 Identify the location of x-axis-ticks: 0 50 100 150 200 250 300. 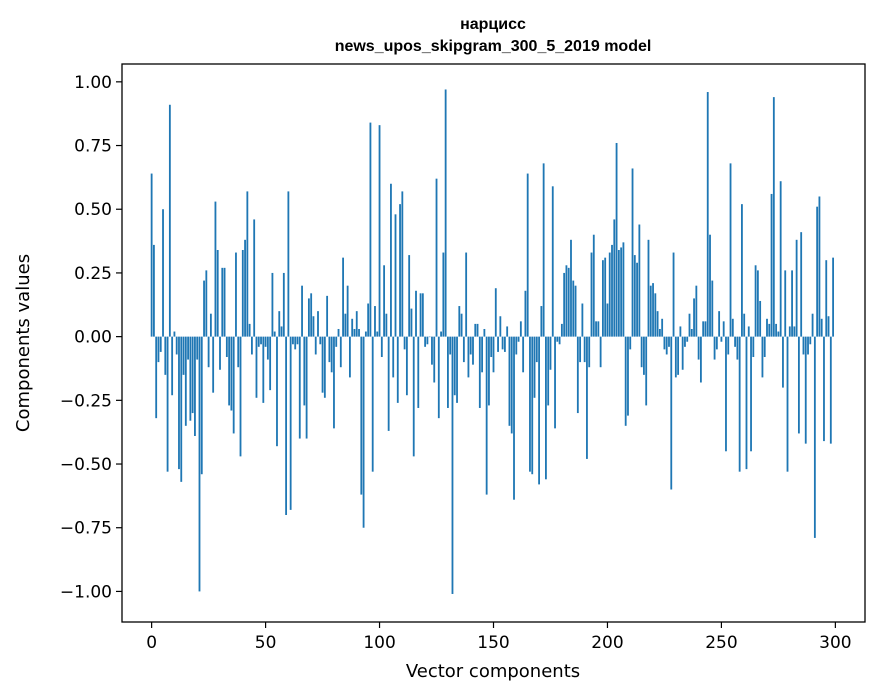
(499, 637).